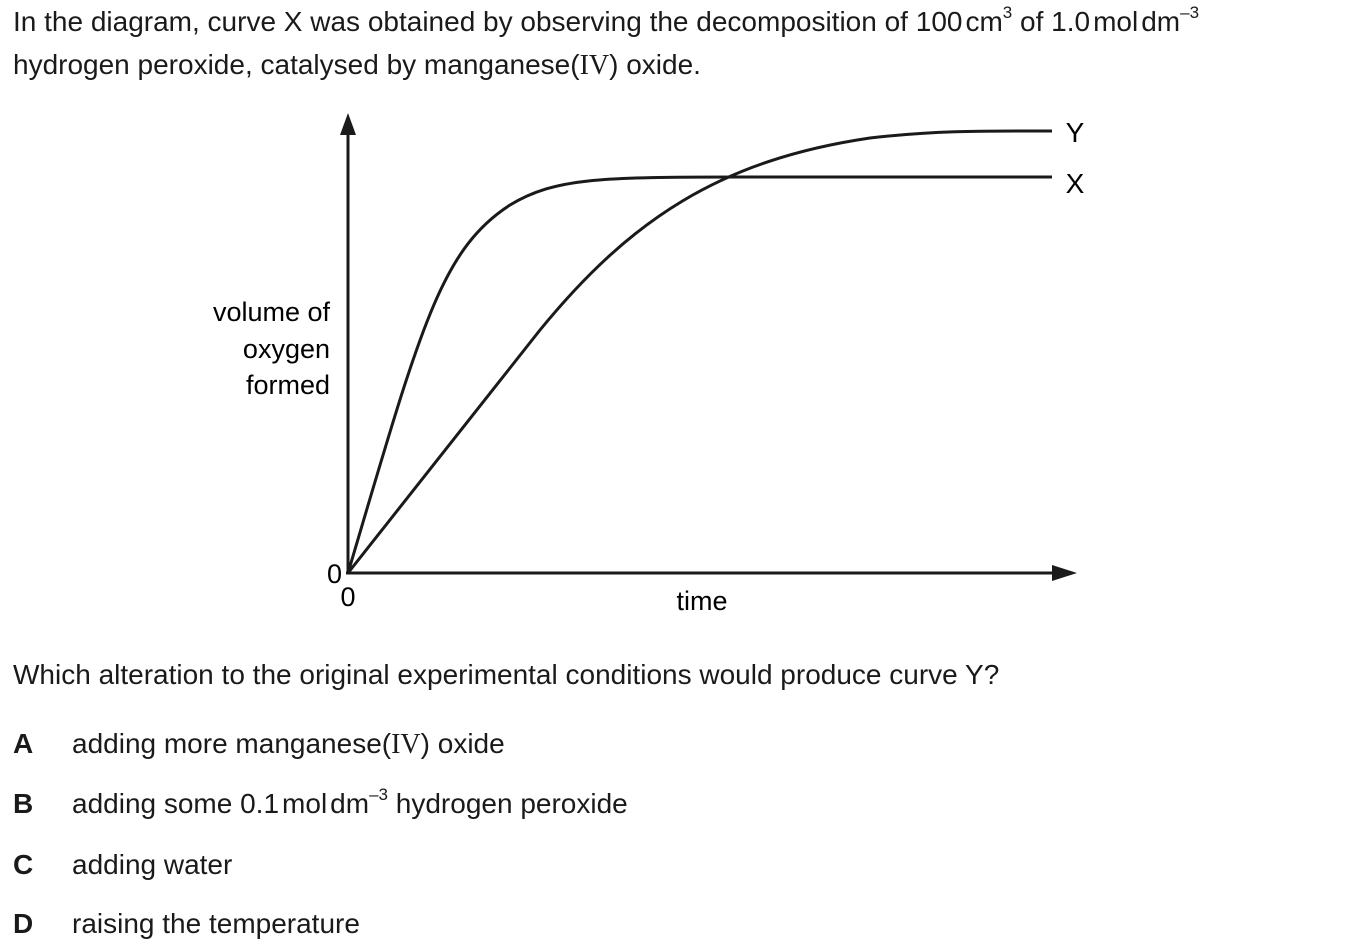 The width and height of the screenshot is (1347, 952). What do you see at coordinates (1007, 12) in the screenshot?
I see `unit-cm-exponent: 3` at bounding box center [1007, 12].